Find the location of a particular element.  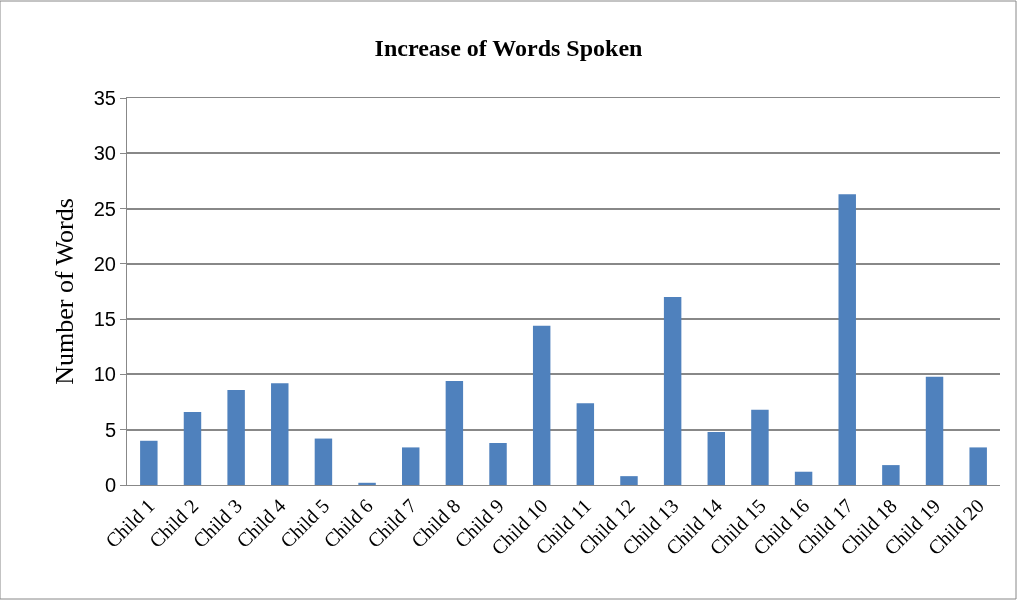

y-axis-title: Number of Words is located at coordinates (65, 291).